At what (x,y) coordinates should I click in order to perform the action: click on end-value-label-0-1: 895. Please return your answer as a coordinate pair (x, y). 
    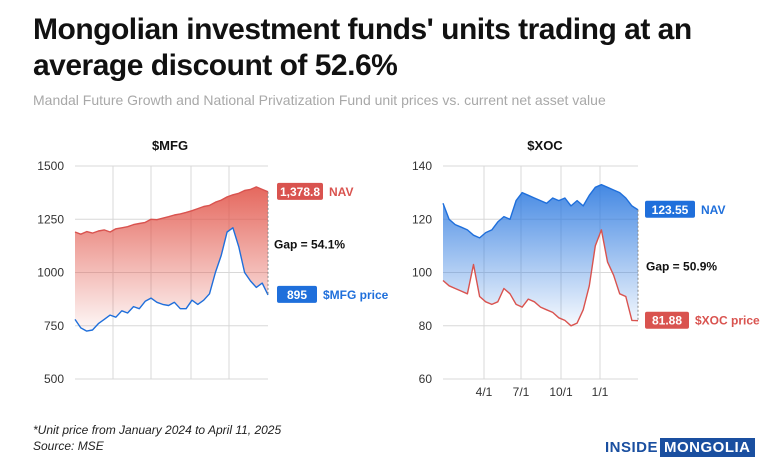
    Looking at the image, I should click on (297, 295).